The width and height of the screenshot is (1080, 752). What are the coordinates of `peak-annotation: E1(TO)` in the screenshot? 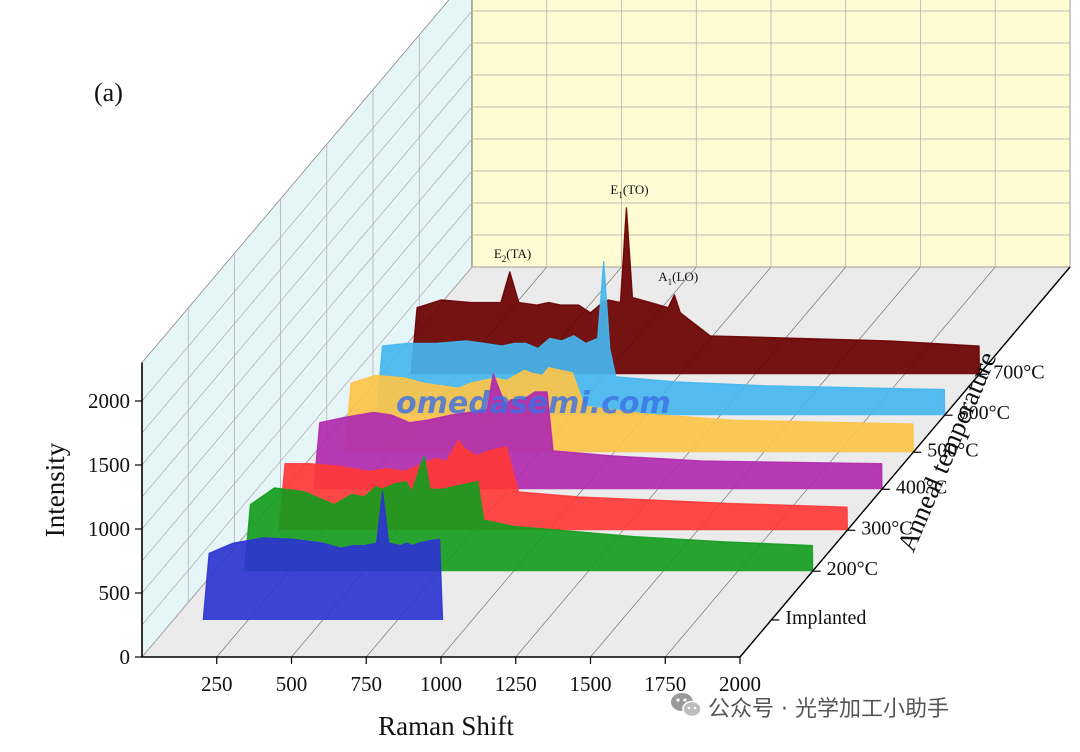 It's located at (629, 191).